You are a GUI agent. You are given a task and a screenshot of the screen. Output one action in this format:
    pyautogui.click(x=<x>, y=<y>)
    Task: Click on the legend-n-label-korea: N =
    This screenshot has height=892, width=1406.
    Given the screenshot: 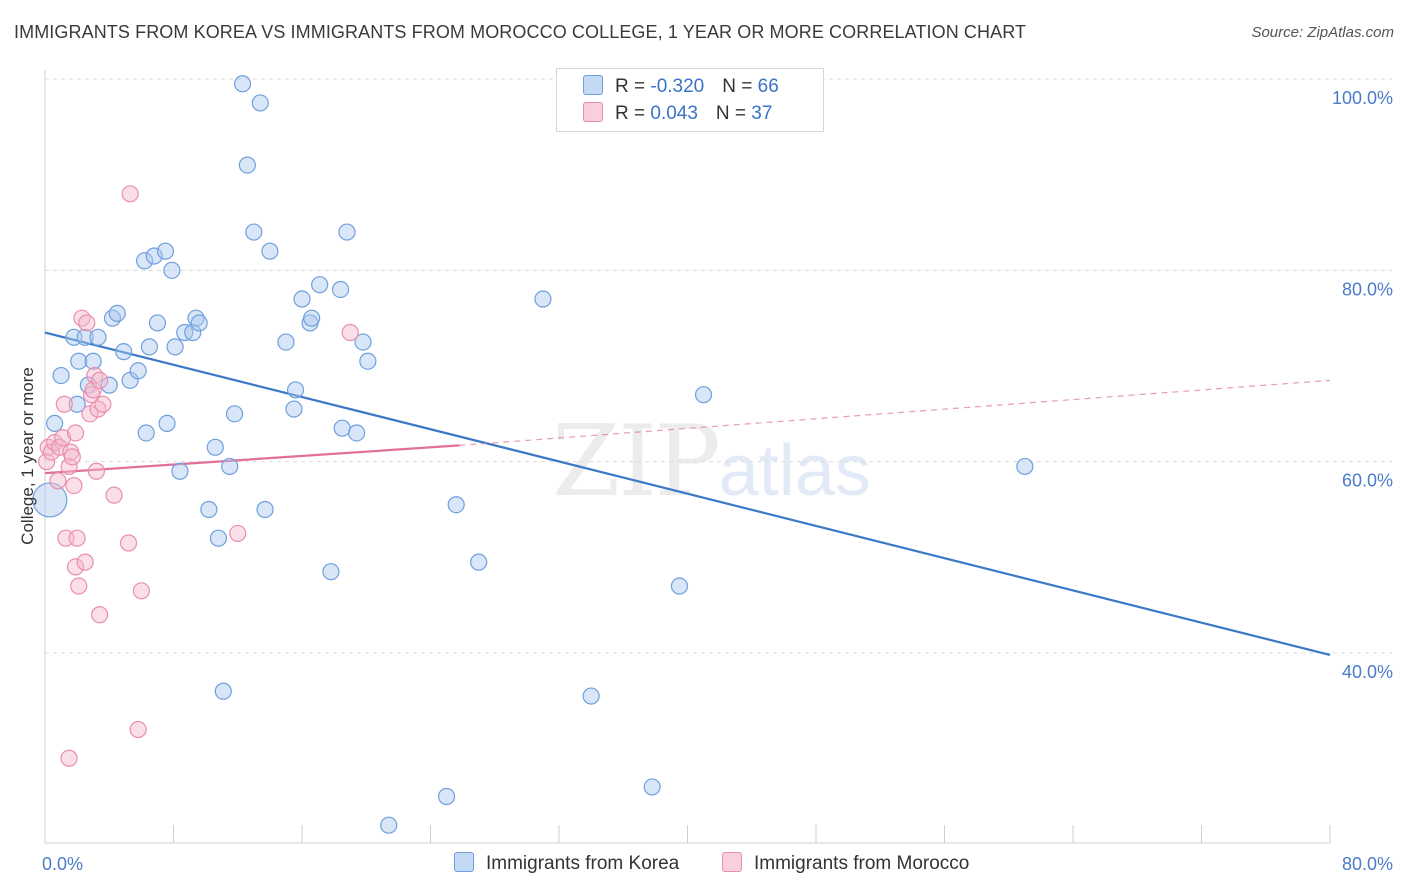 What is the action you would take?
    pyautogui.click(x=740, y=86)
    